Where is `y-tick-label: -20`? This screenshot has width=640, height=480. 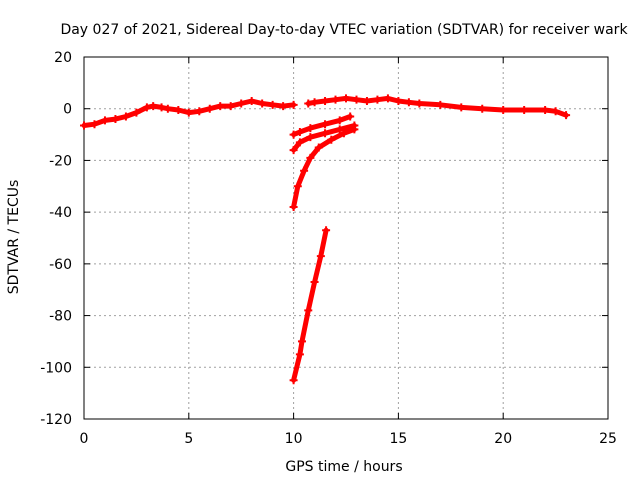 y-tick-label: -20 is located at coordinates (60, 161).